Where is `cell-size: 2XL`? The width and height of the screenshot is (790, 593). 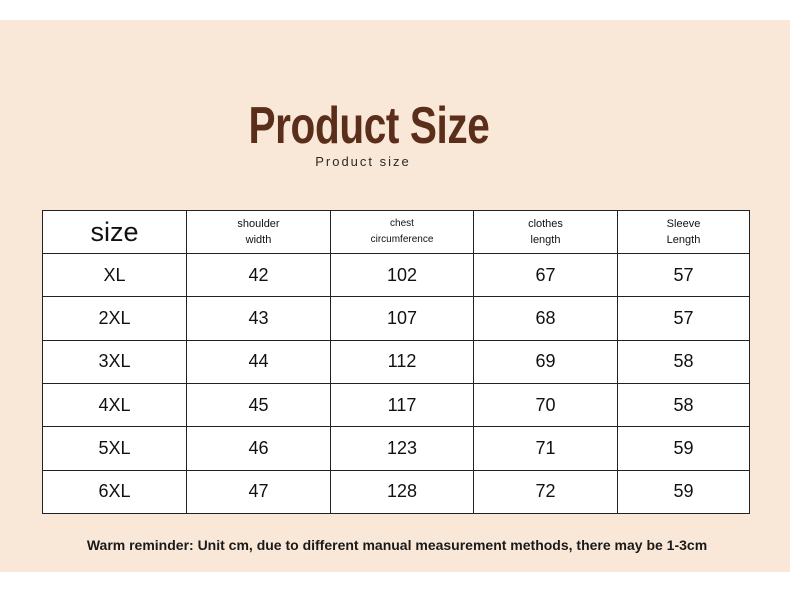 cell-size: 2XL is located at coordinates (114, 318).